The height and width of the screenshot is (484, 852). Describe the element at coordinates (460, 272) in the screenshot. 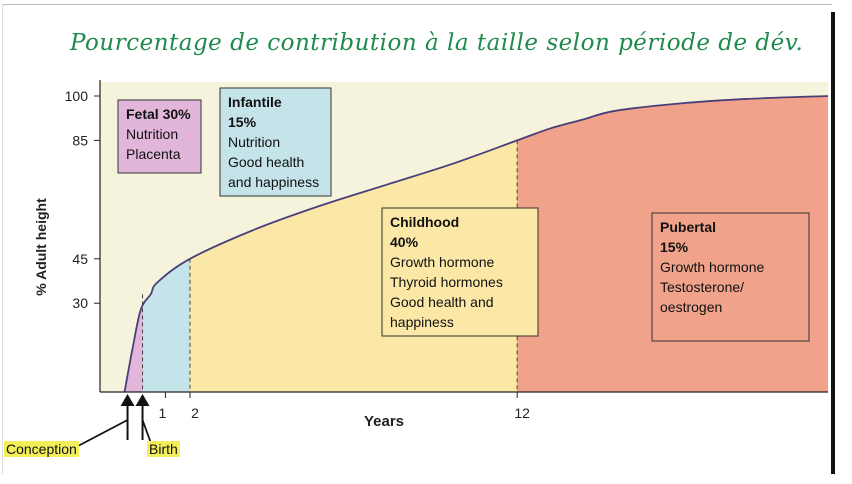

I see `childhood-box` at that location.